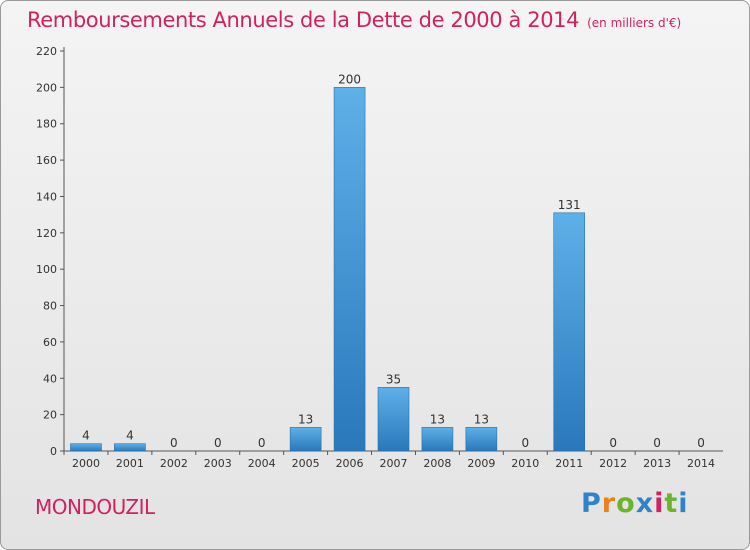 The width and height of the screenshot is (750, 550). Describe the element at coordinates (481, 463) in the screenshot. I see `x-tick-label: 2009` at that location.